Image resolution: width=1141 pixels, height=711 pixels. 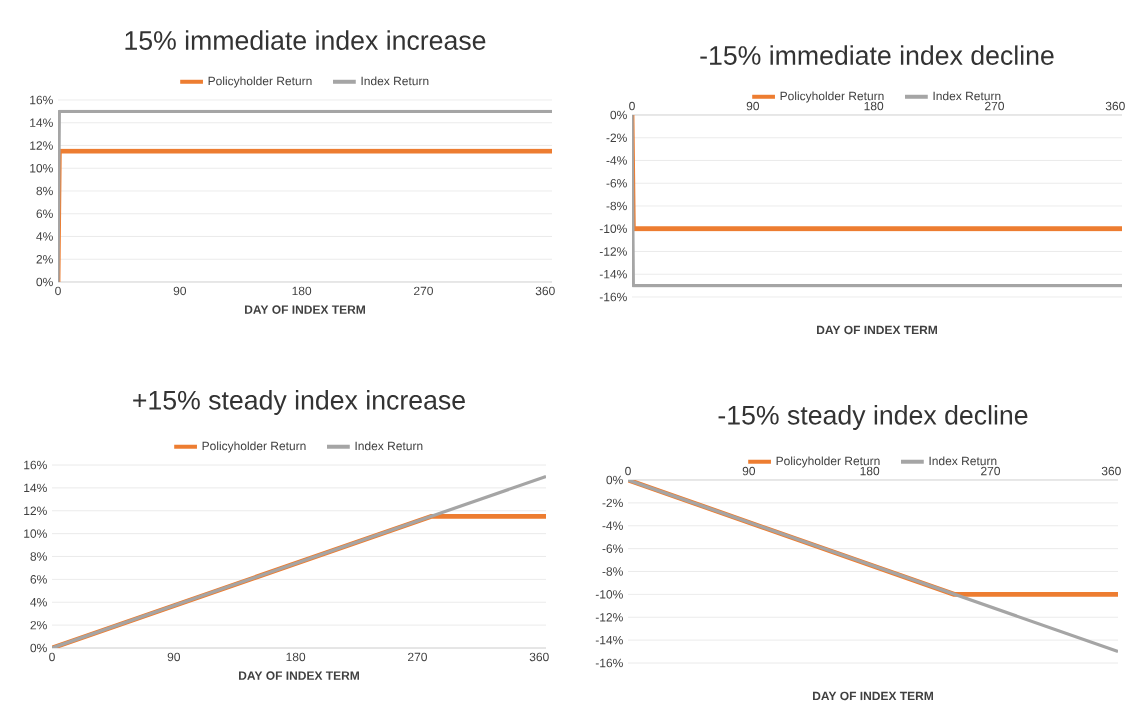 I want to click on chart-title: 15% immediate index increase, so click(x=305, y=40).